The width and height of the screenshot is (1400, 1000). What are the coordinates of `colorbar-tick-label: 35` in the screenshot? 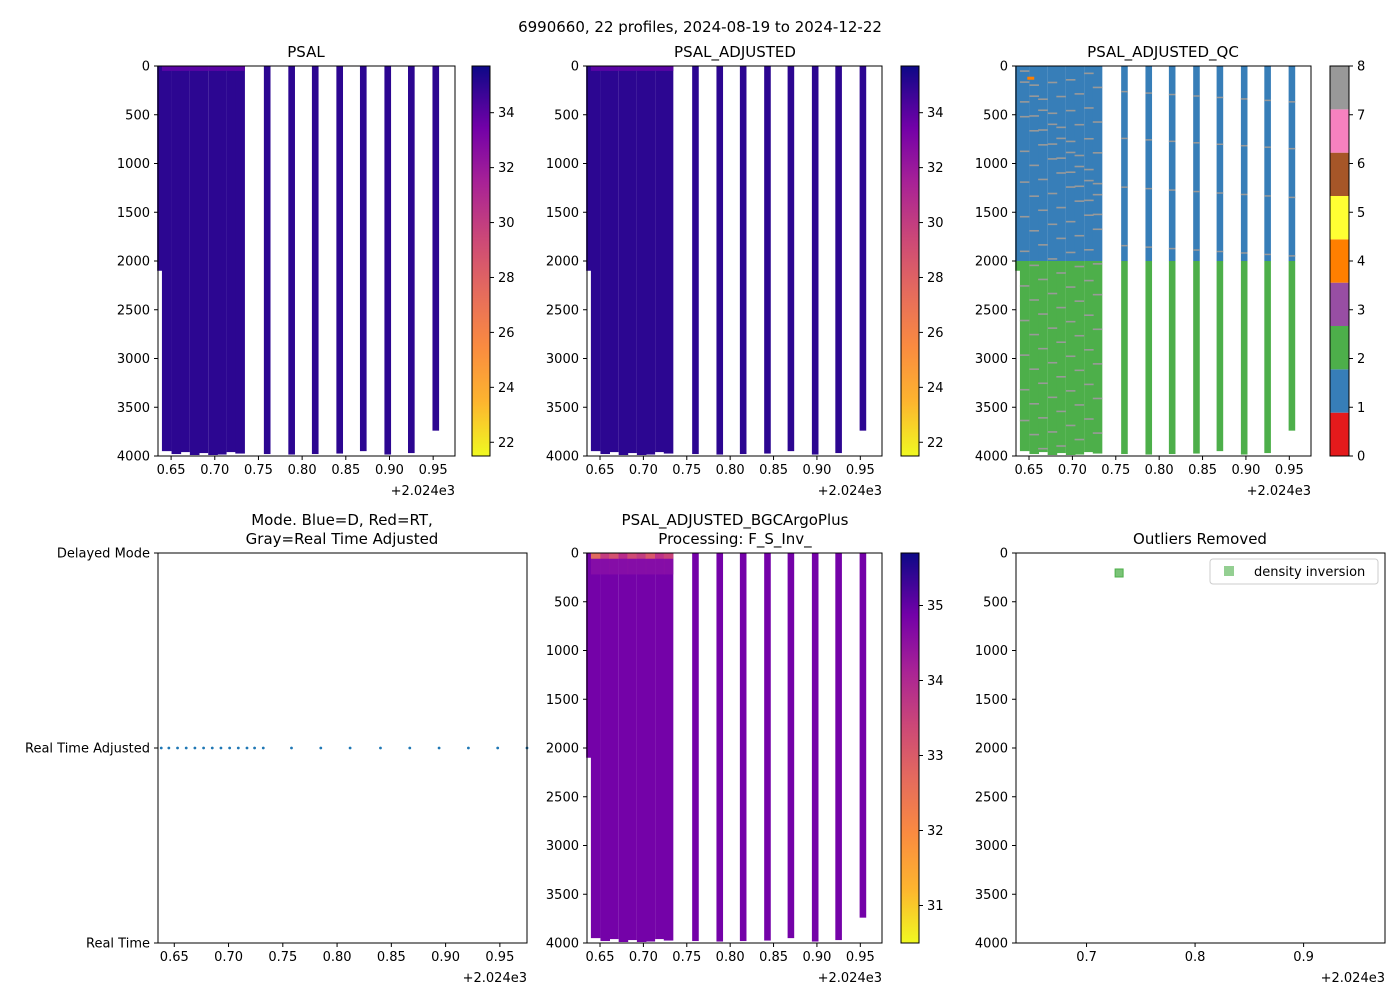 It's located at (935, 606).